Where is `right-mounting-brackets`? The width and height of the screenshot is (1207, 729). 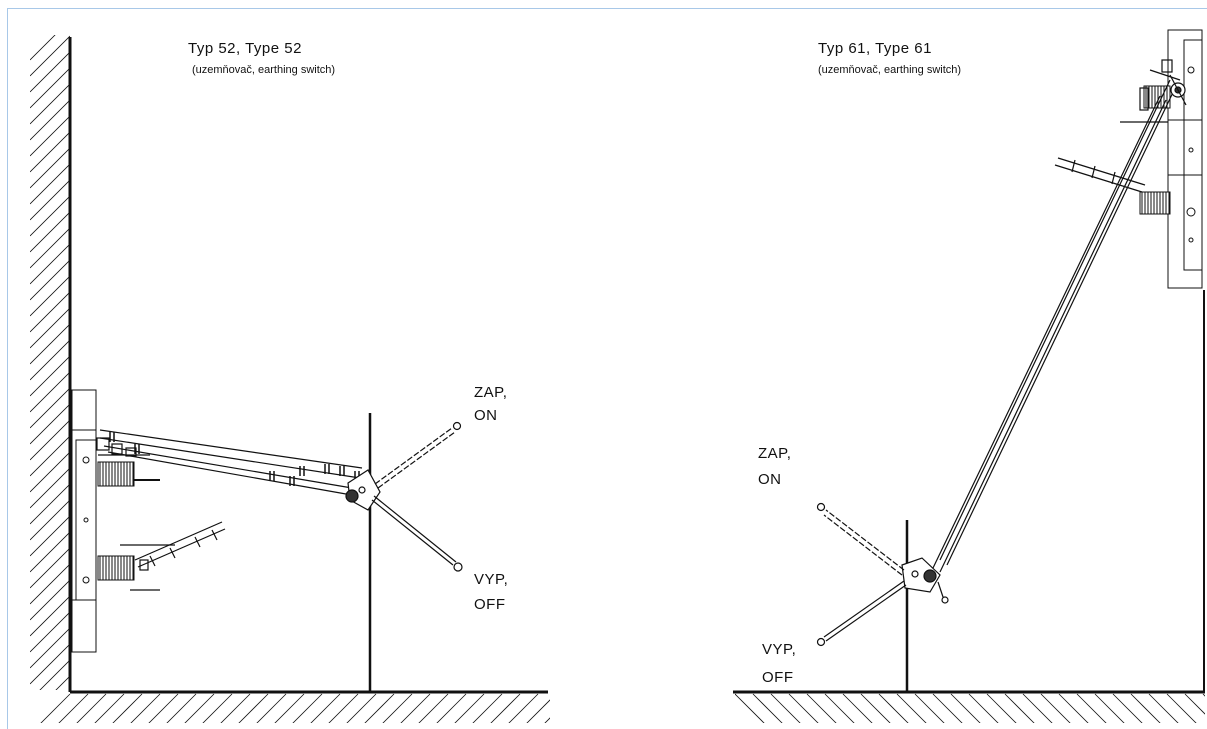 right-mounting-brackets is located at coordinates (1150, 91).